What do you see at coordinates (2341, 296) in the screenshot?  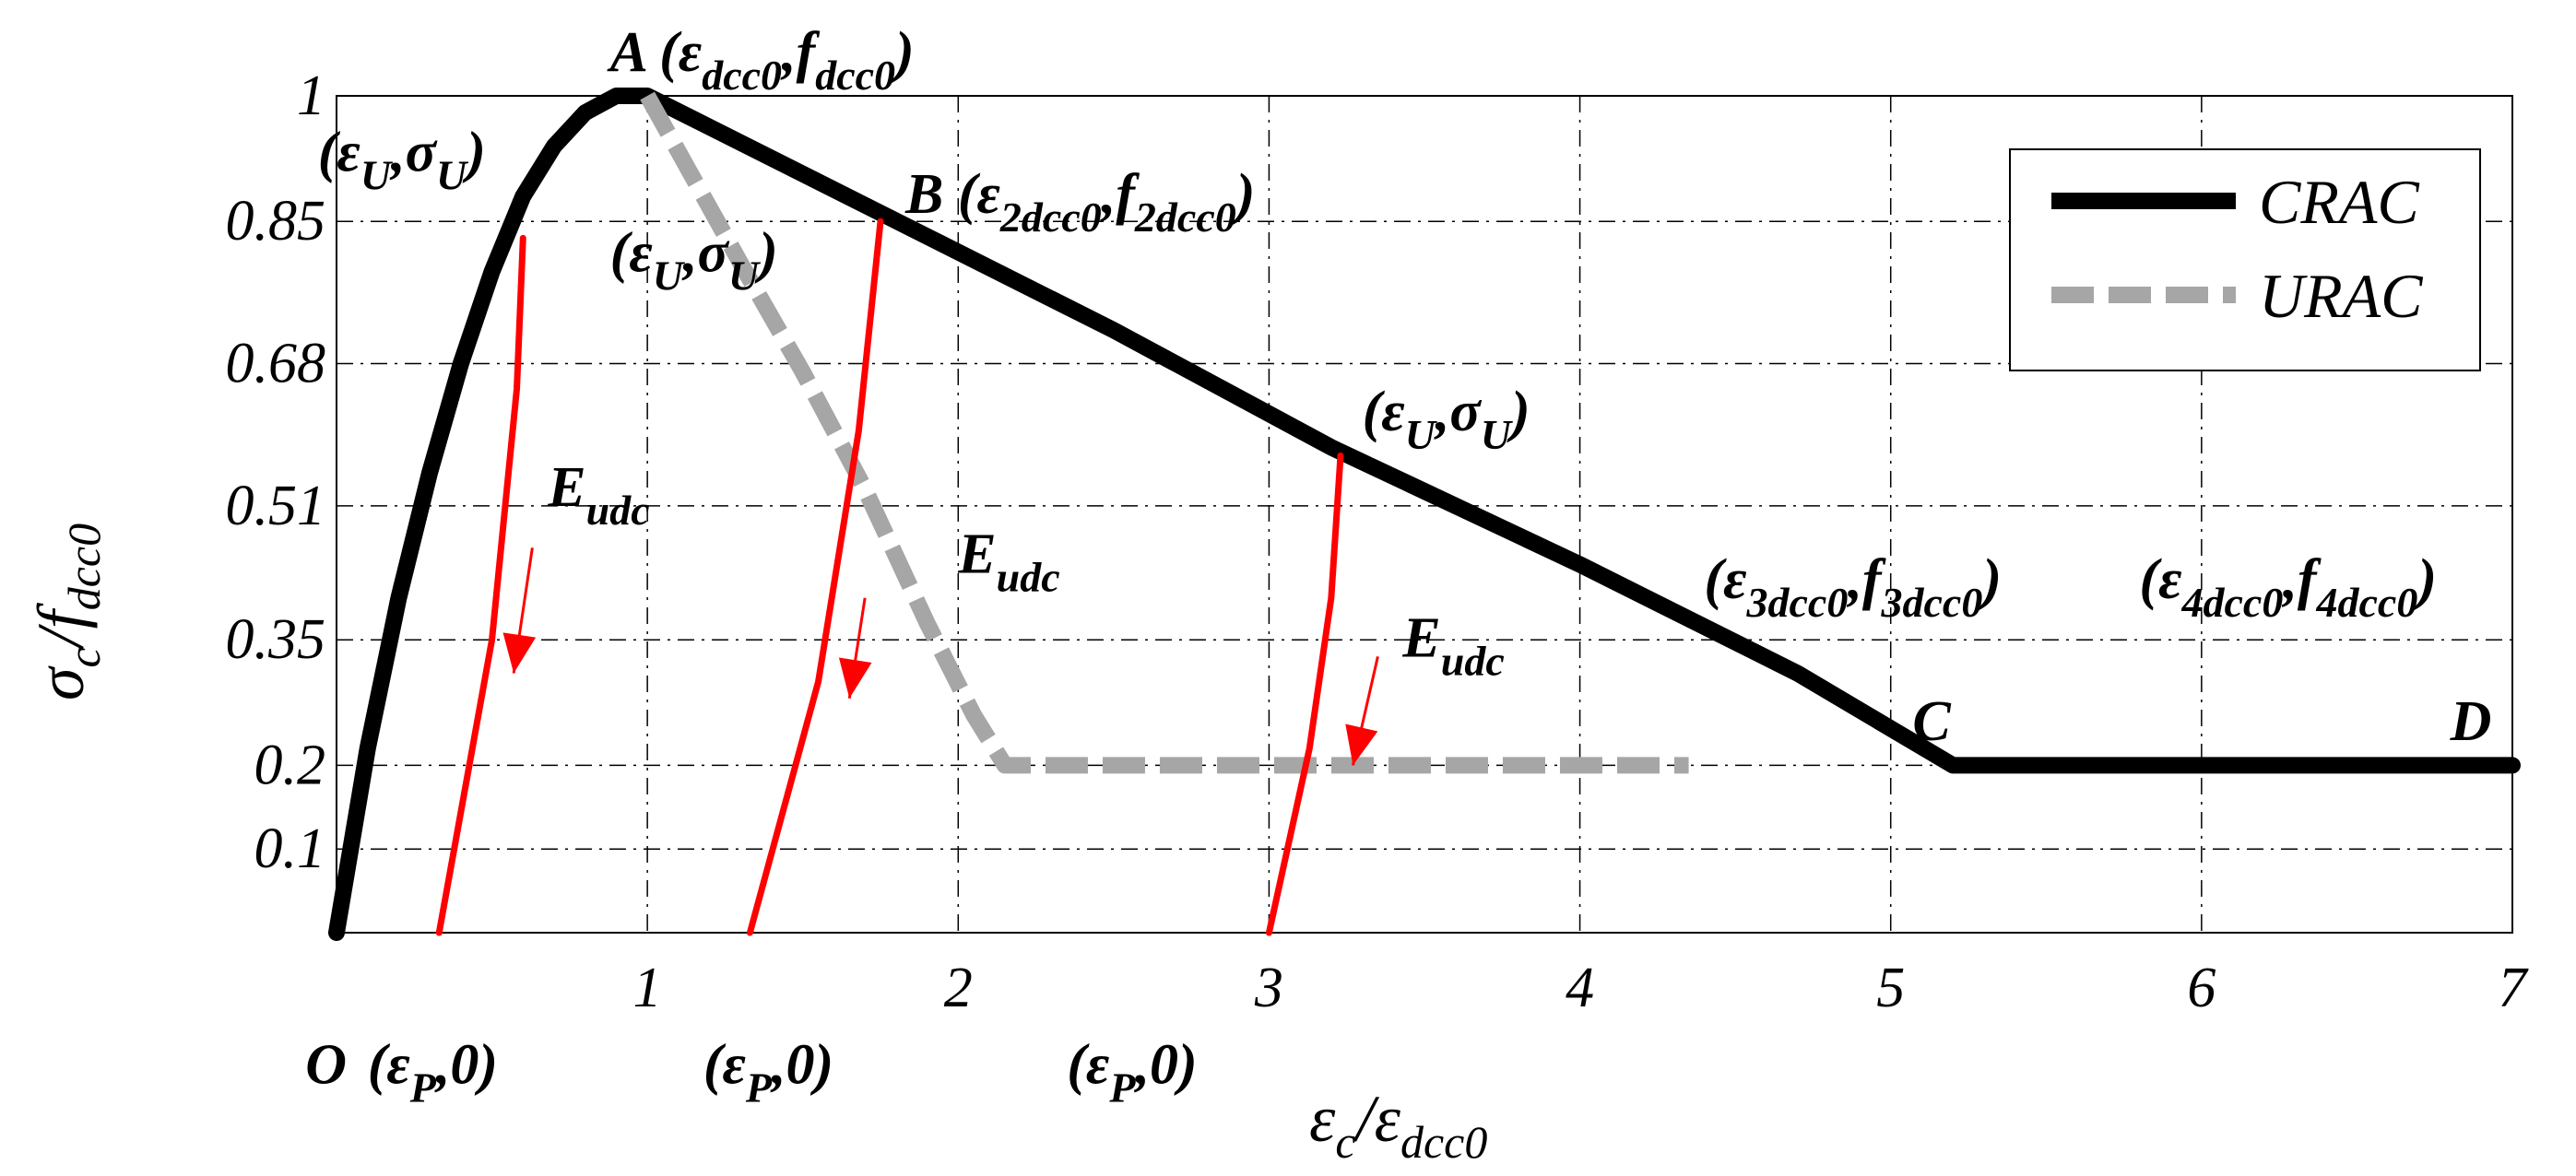 I see `legend-urac-label: URAC` at bounding box center [2341, 296].